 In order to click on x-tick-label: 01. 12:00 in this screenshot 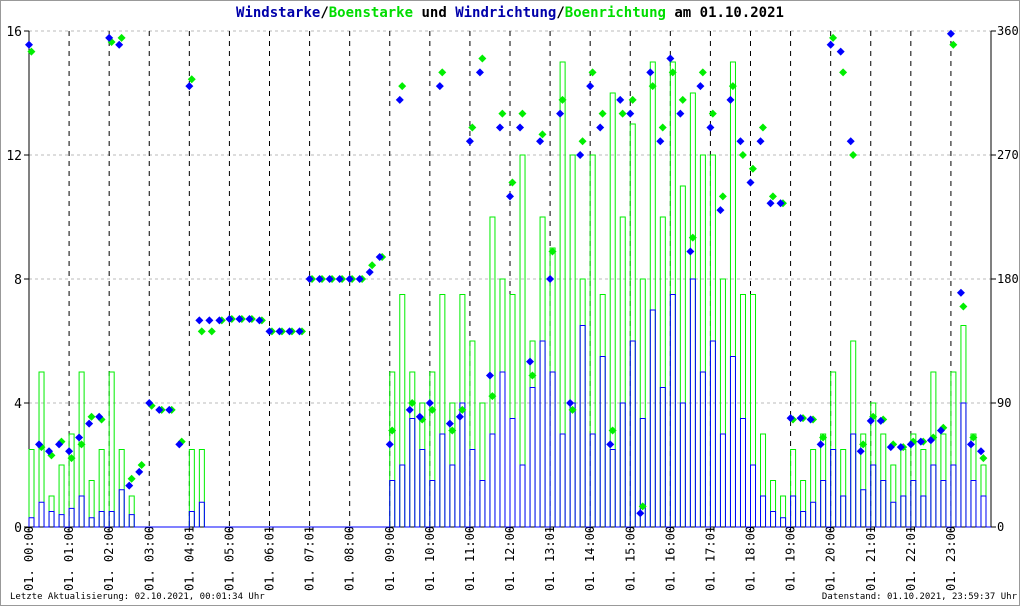, I will do `click(510, 558)`.